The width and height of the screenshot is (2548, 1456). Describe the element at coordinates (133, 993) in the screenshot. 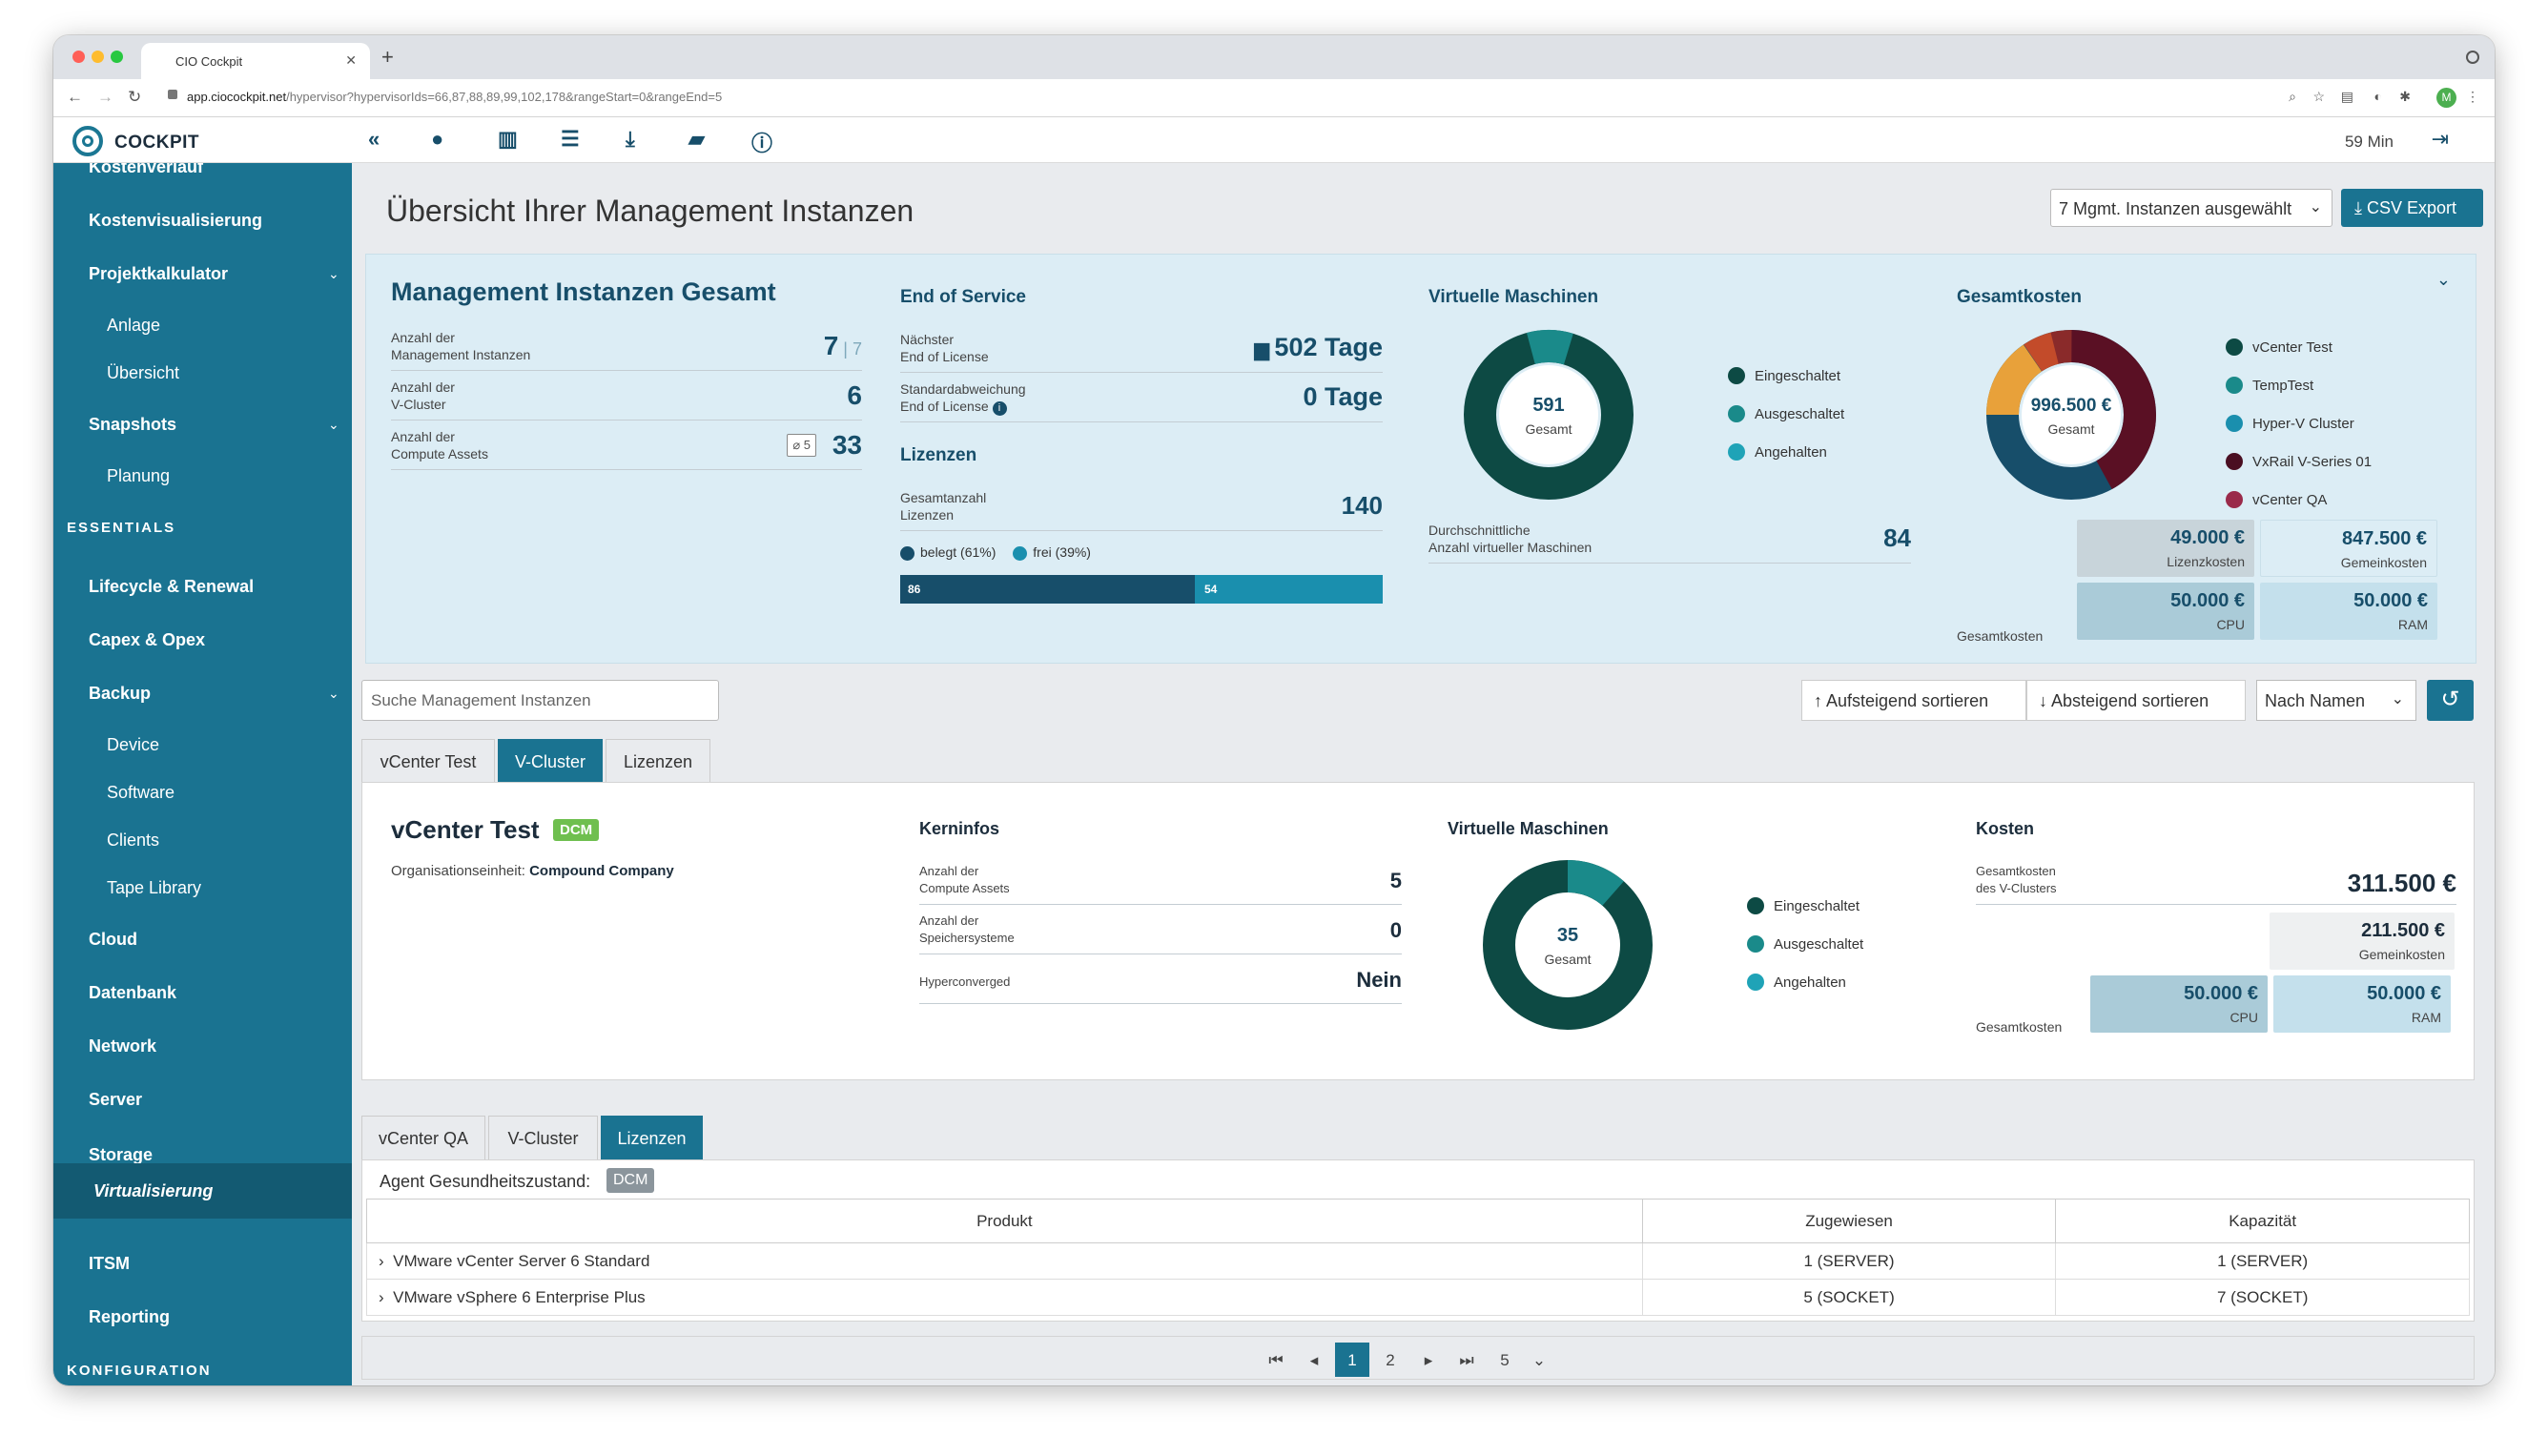

I see `sidebar-item-datenbank: Datenbank` at that location.